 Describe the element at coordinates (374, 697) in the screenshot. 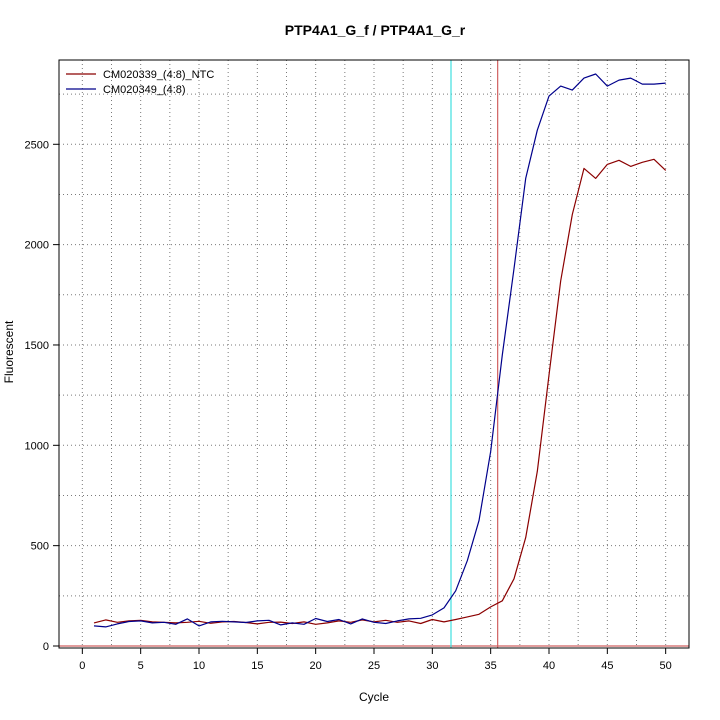

I see `x-axis-label: Cycle` at that location.